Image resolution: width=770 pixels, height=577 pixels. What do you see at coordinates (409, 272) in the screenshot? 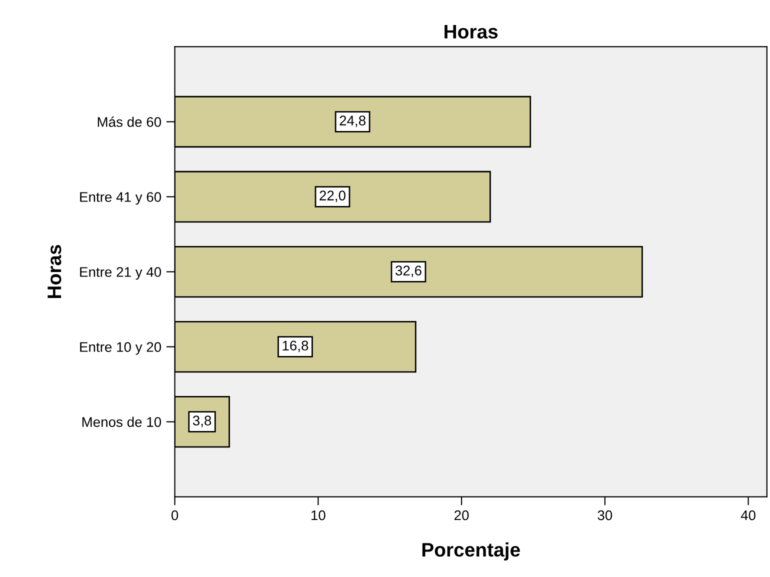
I see `data-label: 32,6` at bounding box center [409, 272].